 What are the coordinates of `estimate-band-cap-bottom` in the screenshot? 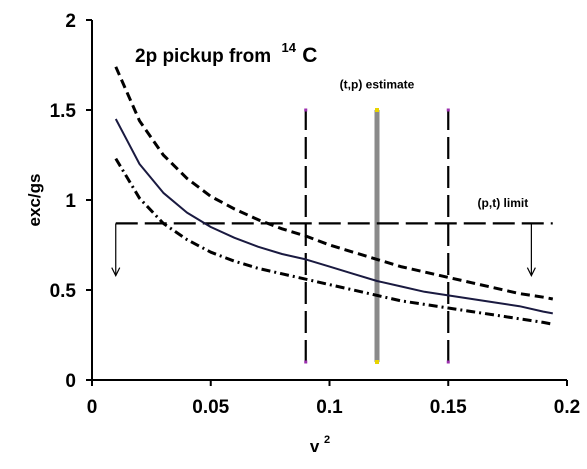 It's located at (377, 362).